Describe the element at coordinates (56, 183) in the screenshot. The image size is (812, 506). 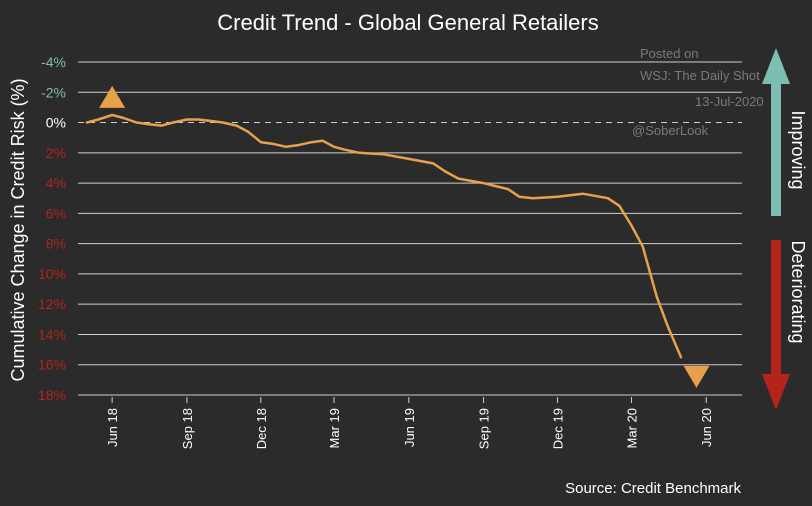
I see `y-tick-label: 4%` at that location.